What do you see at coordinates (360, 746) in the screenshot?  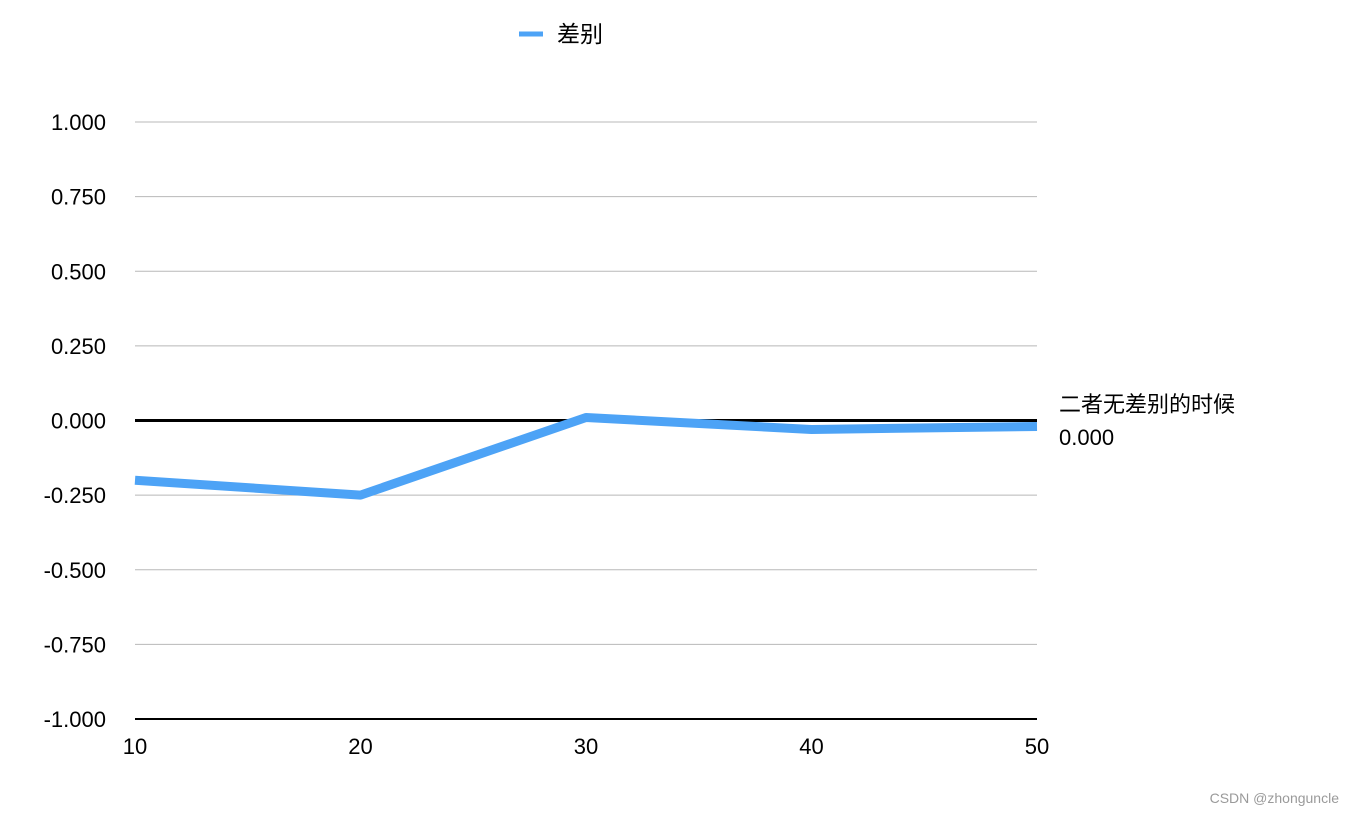 I see `x-tick-label: 20` at bounding box center [360, 746].